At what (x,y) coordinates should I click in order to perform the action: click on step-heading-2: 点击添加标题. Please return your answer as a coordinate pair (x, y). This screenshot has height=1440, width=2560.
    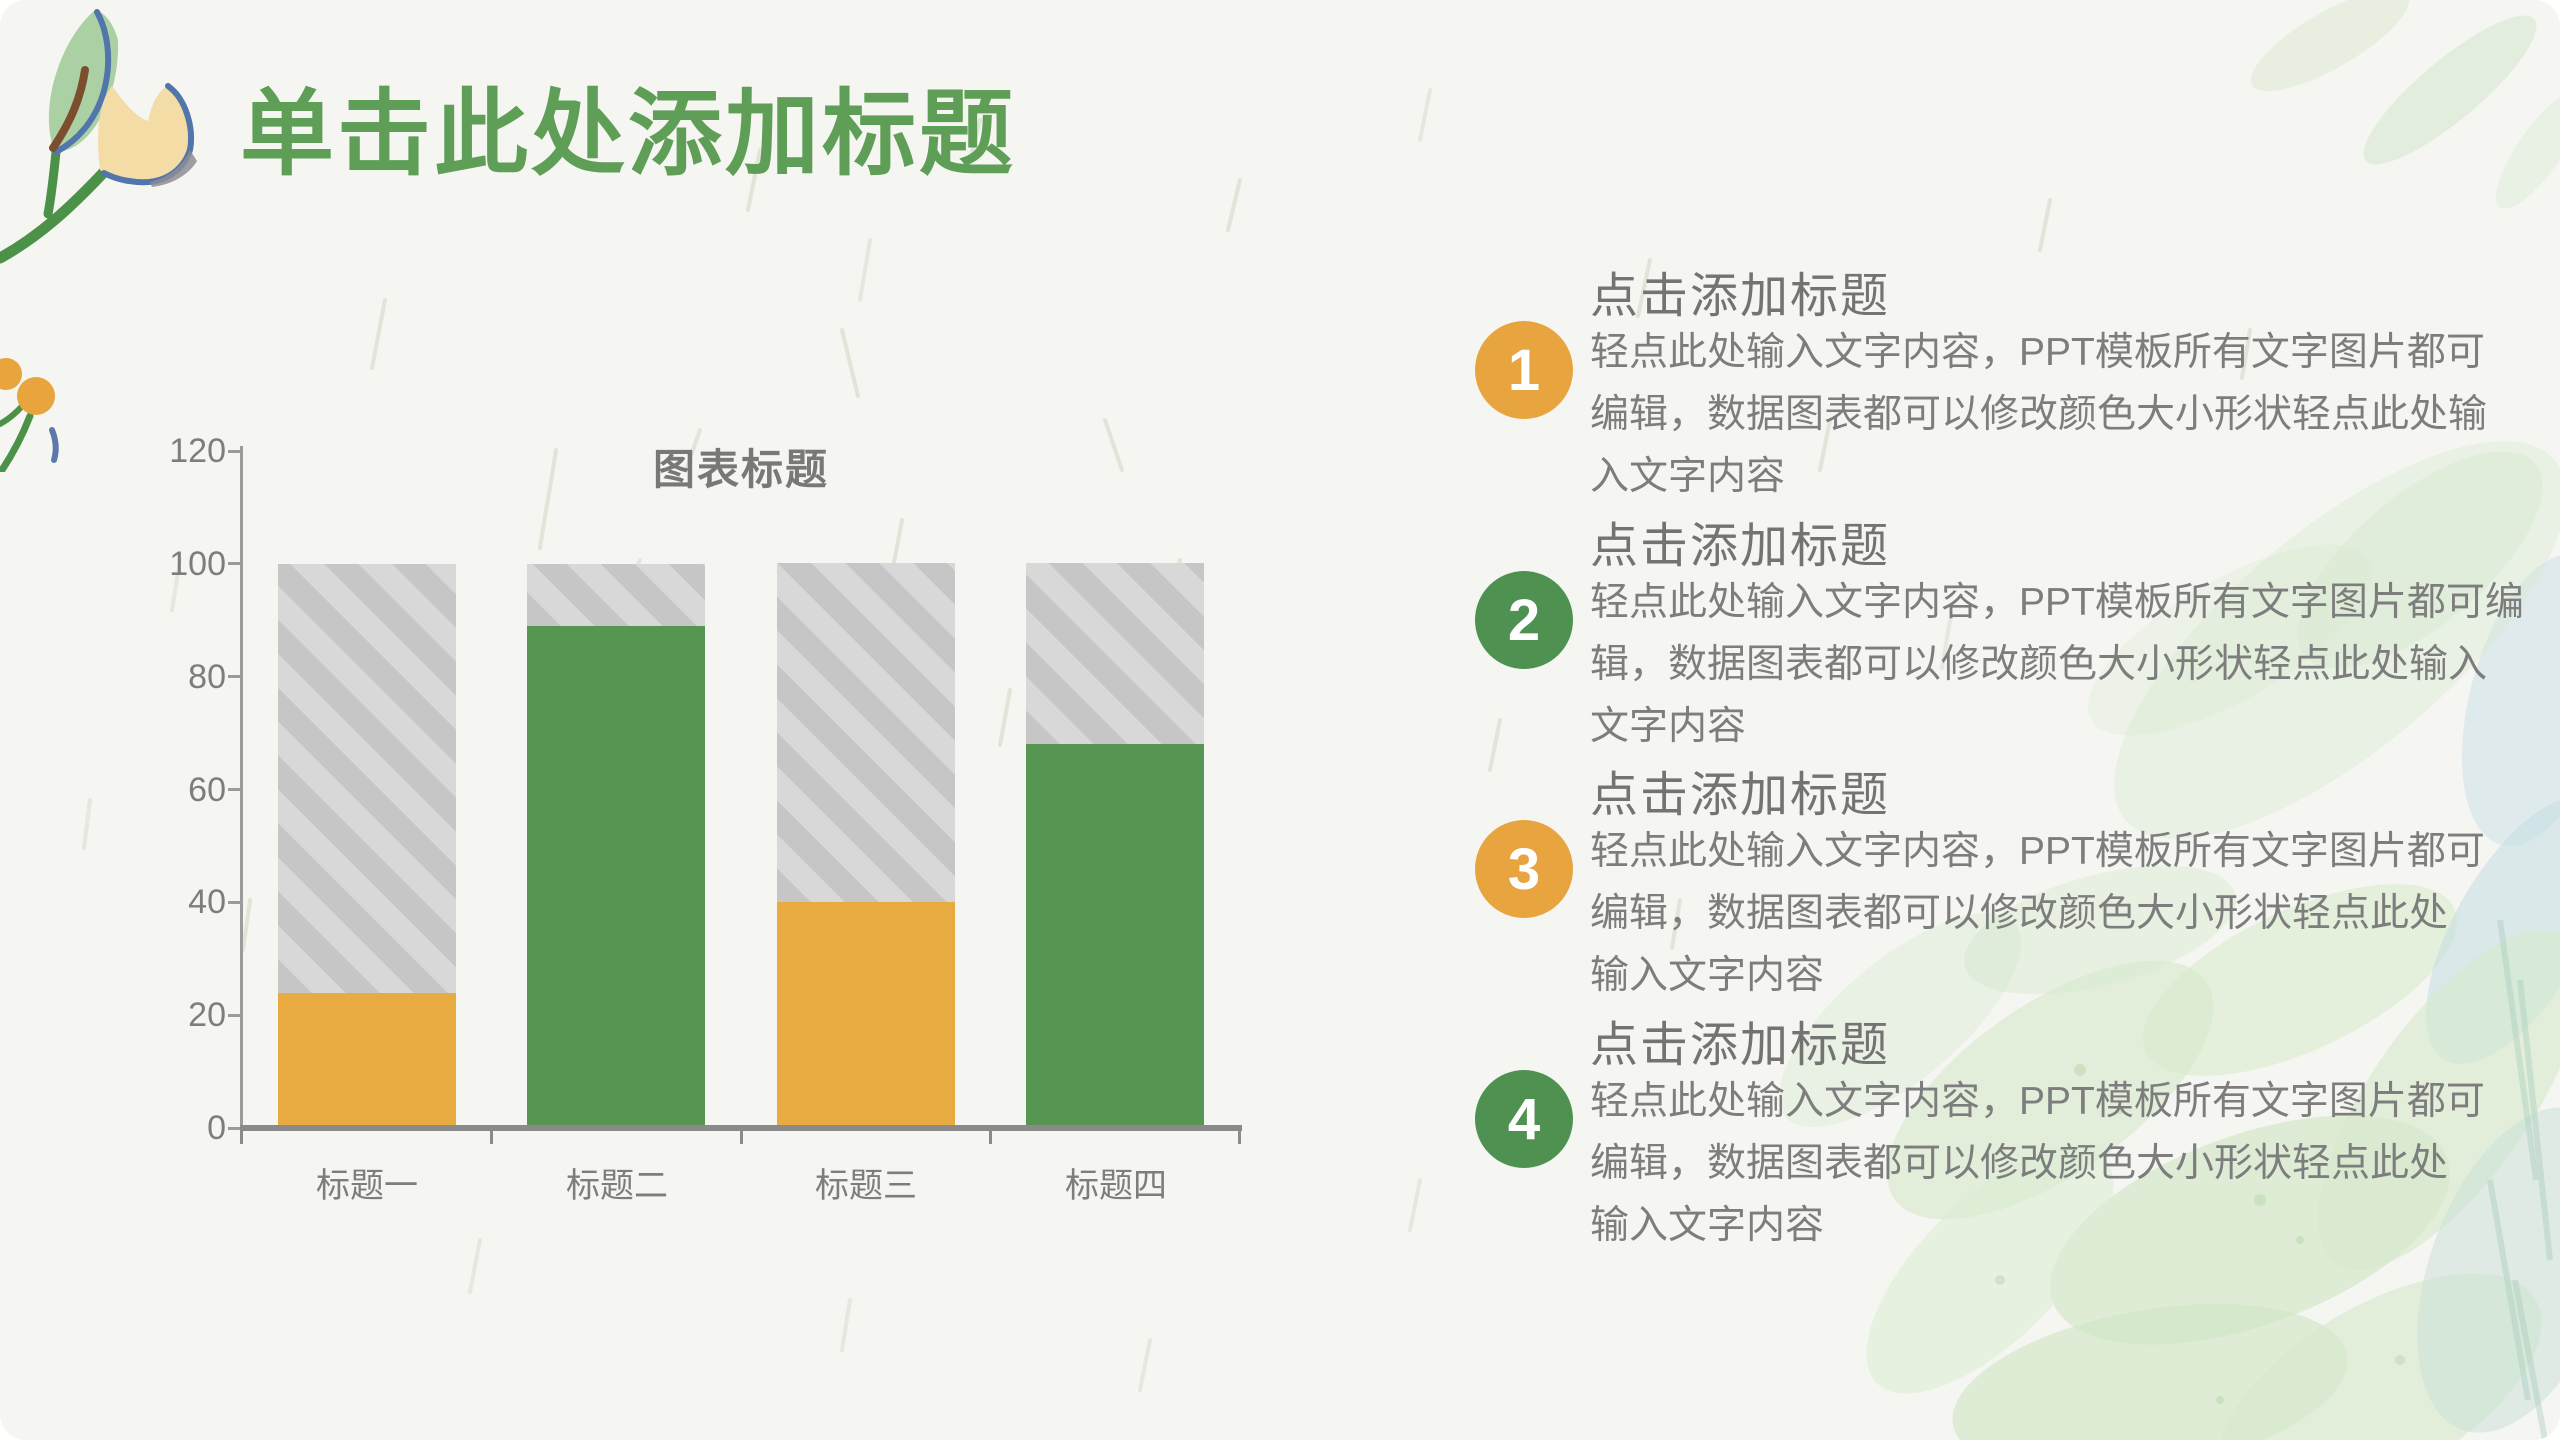
    Looking at the image, I should click on (1740, 546).